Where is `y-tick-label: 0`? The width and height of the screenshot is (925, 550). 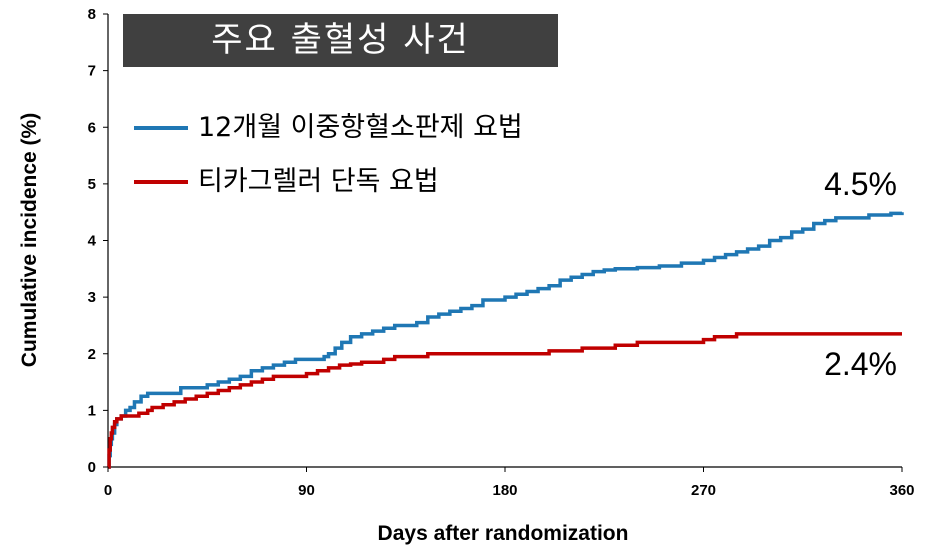
y-tick-label: 0 is located at coordinates (92, 467).